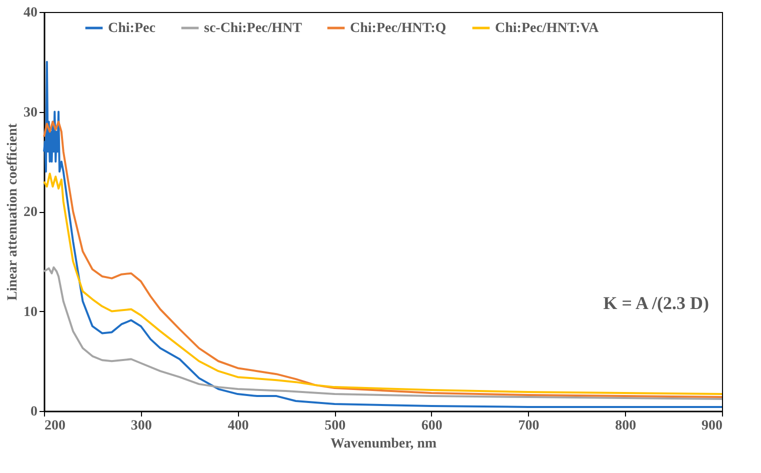 The height and width of the screenshot is (473, 761). Describe the element at coordinates (31, 13) in the screenshot. I see `y-tick-label: 40` at that location.